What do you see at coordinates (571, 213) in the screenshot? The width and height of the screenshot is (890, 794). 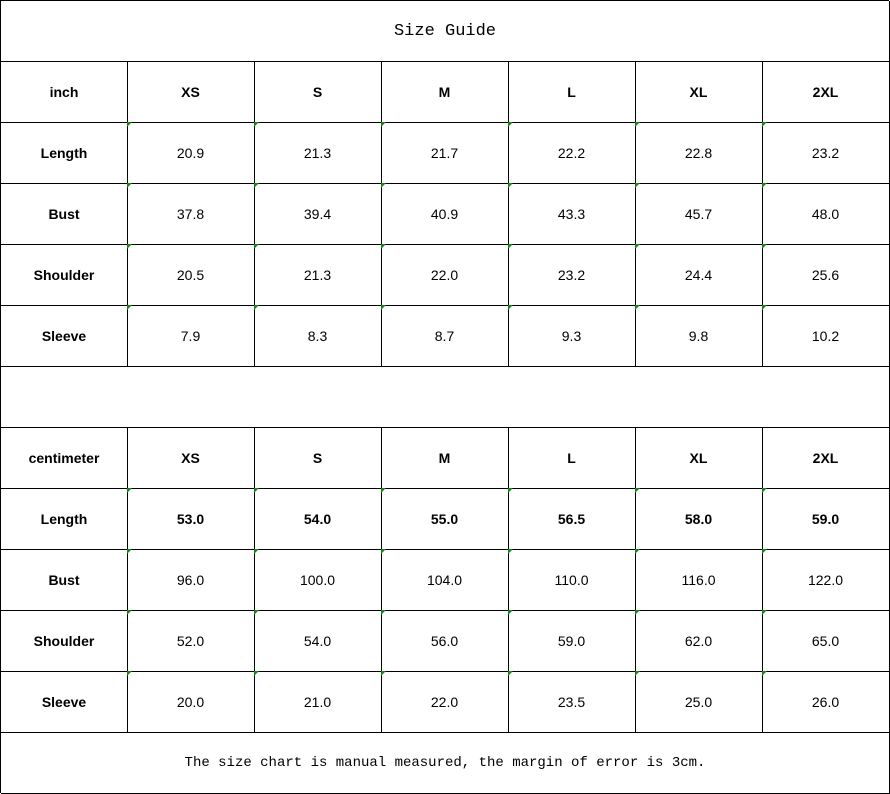 I see `measure-value-text: 43.3` at bounding box center [571, 213].